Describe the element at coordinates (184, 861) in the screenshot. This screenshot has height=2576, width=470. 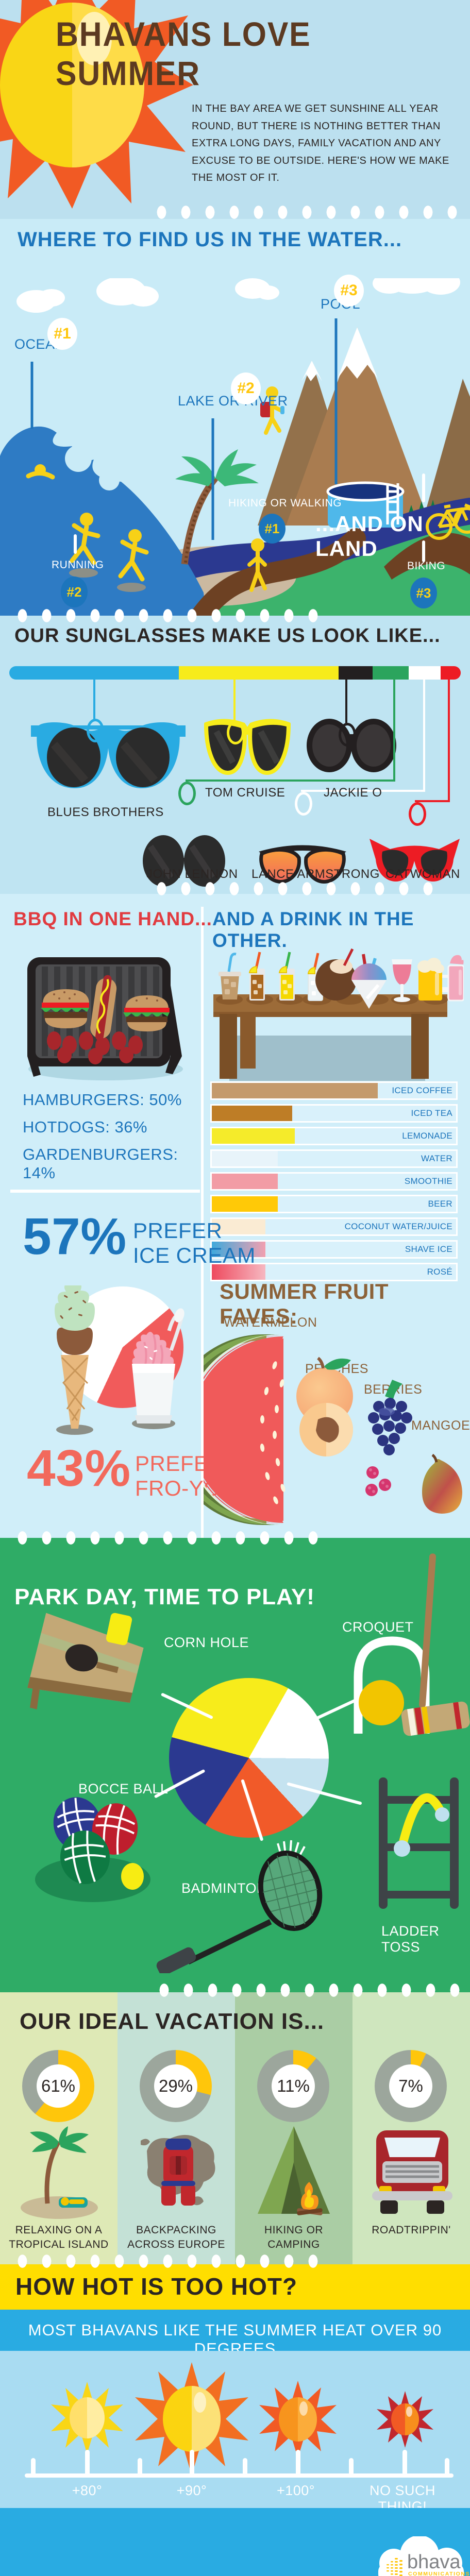
I see `john-lennon-sunglasses-icon` at that location.